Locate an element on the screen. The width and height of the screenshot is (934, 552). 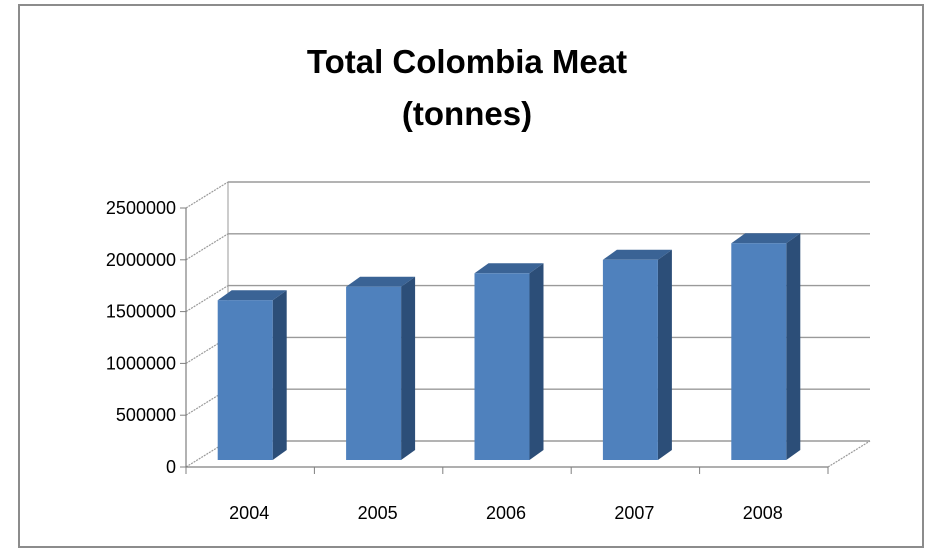
y-tick-label: 2500000 is located at coordinates (141, 208).